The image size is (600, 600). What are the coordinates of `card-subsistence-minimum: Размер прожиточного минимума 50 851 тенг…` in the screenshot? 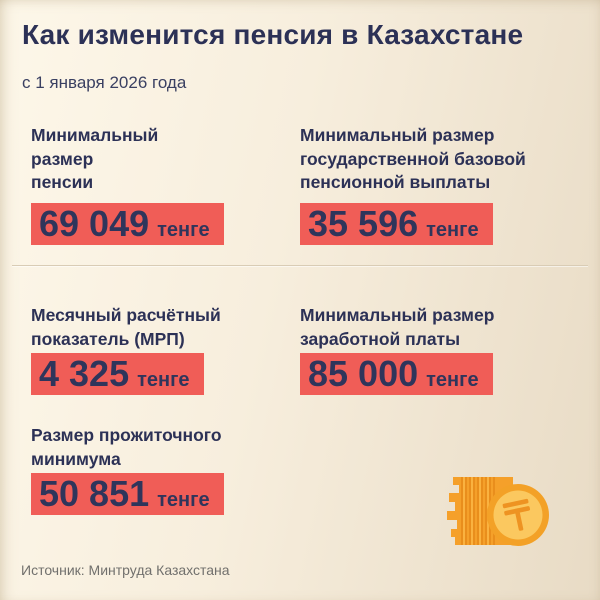 It's located at (161, 469).